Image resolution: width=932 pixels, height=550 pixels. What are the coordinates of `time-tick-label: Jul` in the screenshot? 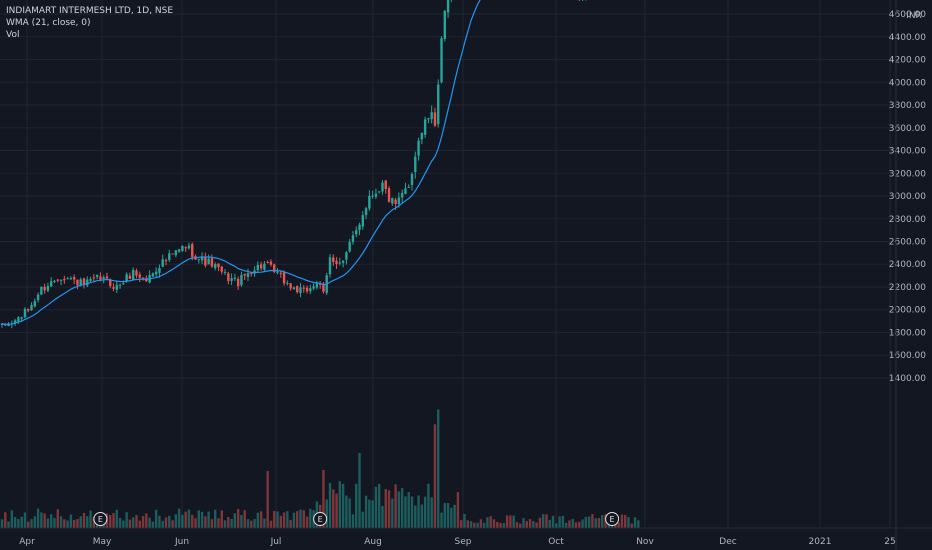 It's located at (276, 542).